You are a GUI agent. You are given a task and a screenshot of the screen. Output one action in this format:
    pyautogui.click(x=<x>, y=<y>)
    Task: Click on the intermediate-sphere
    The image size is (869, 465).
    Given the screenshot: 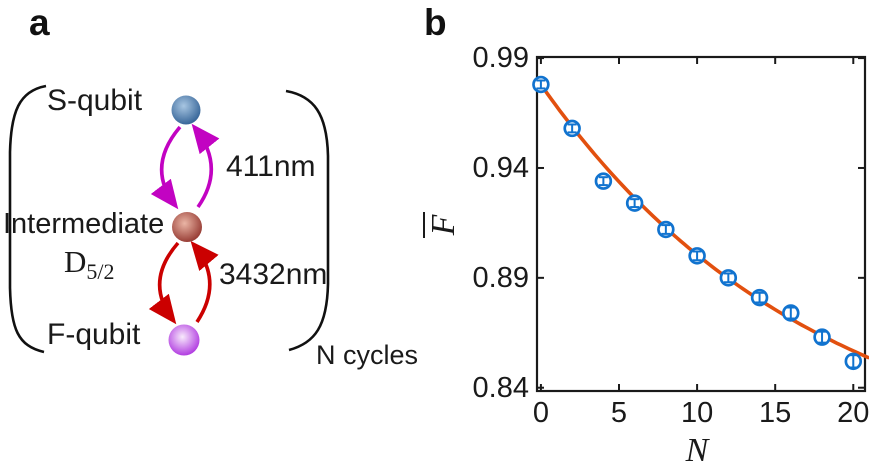 What is the action you would take?
    pyautogui.click(x=187, y=227)
    